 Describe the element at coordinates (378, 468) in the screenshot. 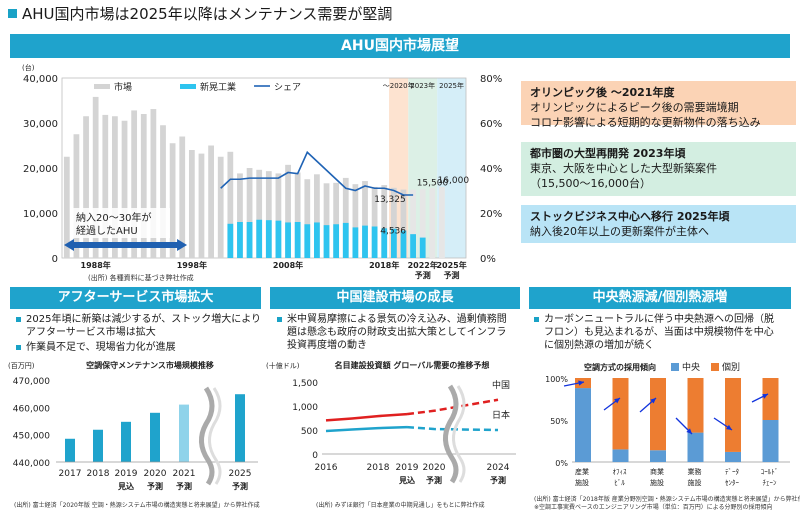

I see `x-tick-label: 2018` at that location.